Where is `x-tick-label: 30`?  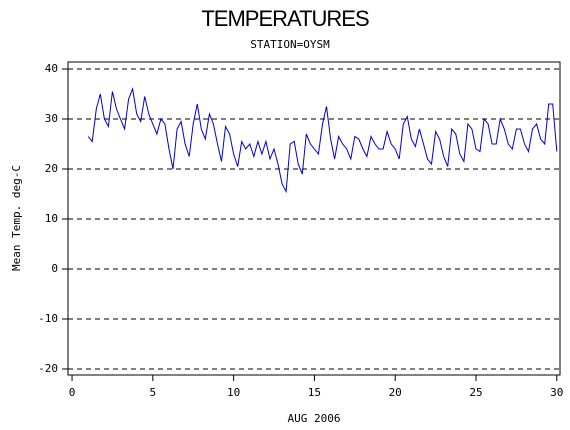
x-tick-label: 30 is located at coordinates (556, 392).